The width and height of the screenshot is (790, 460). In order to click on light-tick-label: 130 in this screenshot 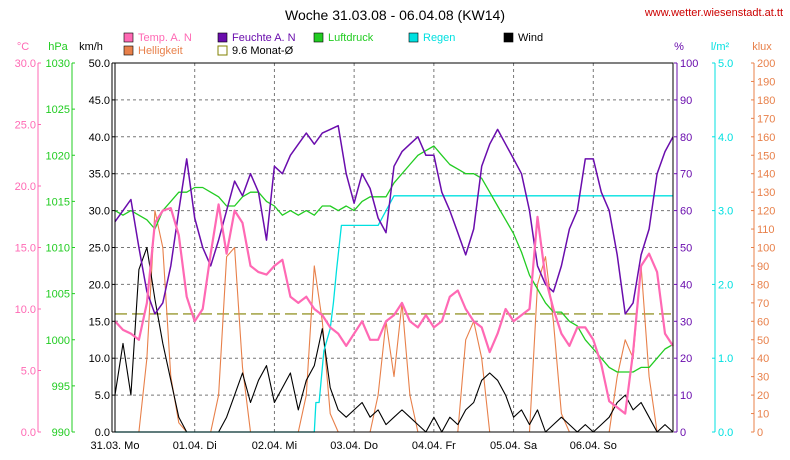, I will do `click(766, 193)`.